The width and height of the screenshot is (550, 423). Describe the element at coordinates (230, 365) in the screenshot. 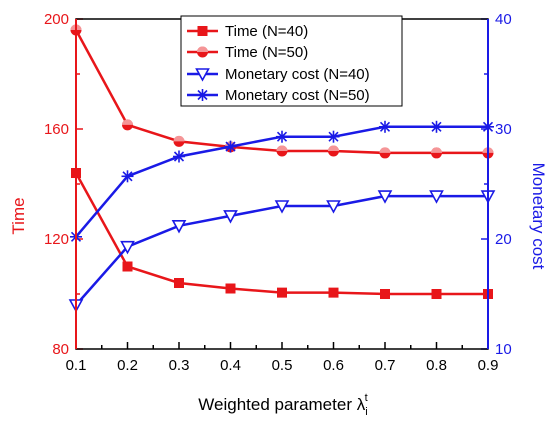

I see `x-axis-tick-label: 0.4` at that location.